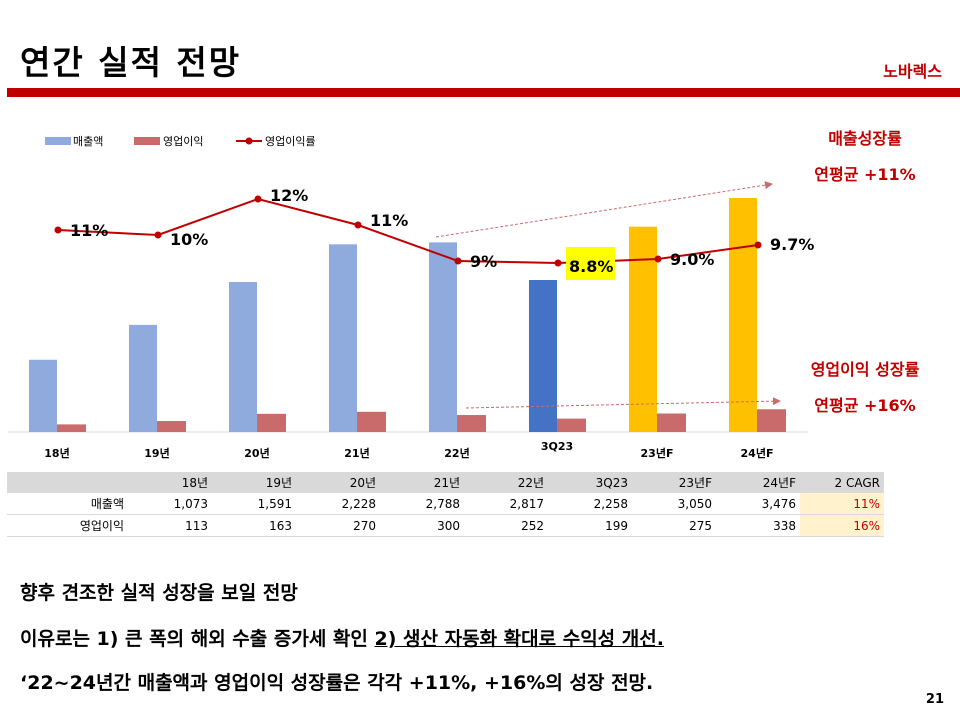 The width and height of the screenshot is (960, 720). What do you see at coordinates (156, 453) in the screenshot?
I see `x-tick-label: 19년` at bounding box center [156, 453].